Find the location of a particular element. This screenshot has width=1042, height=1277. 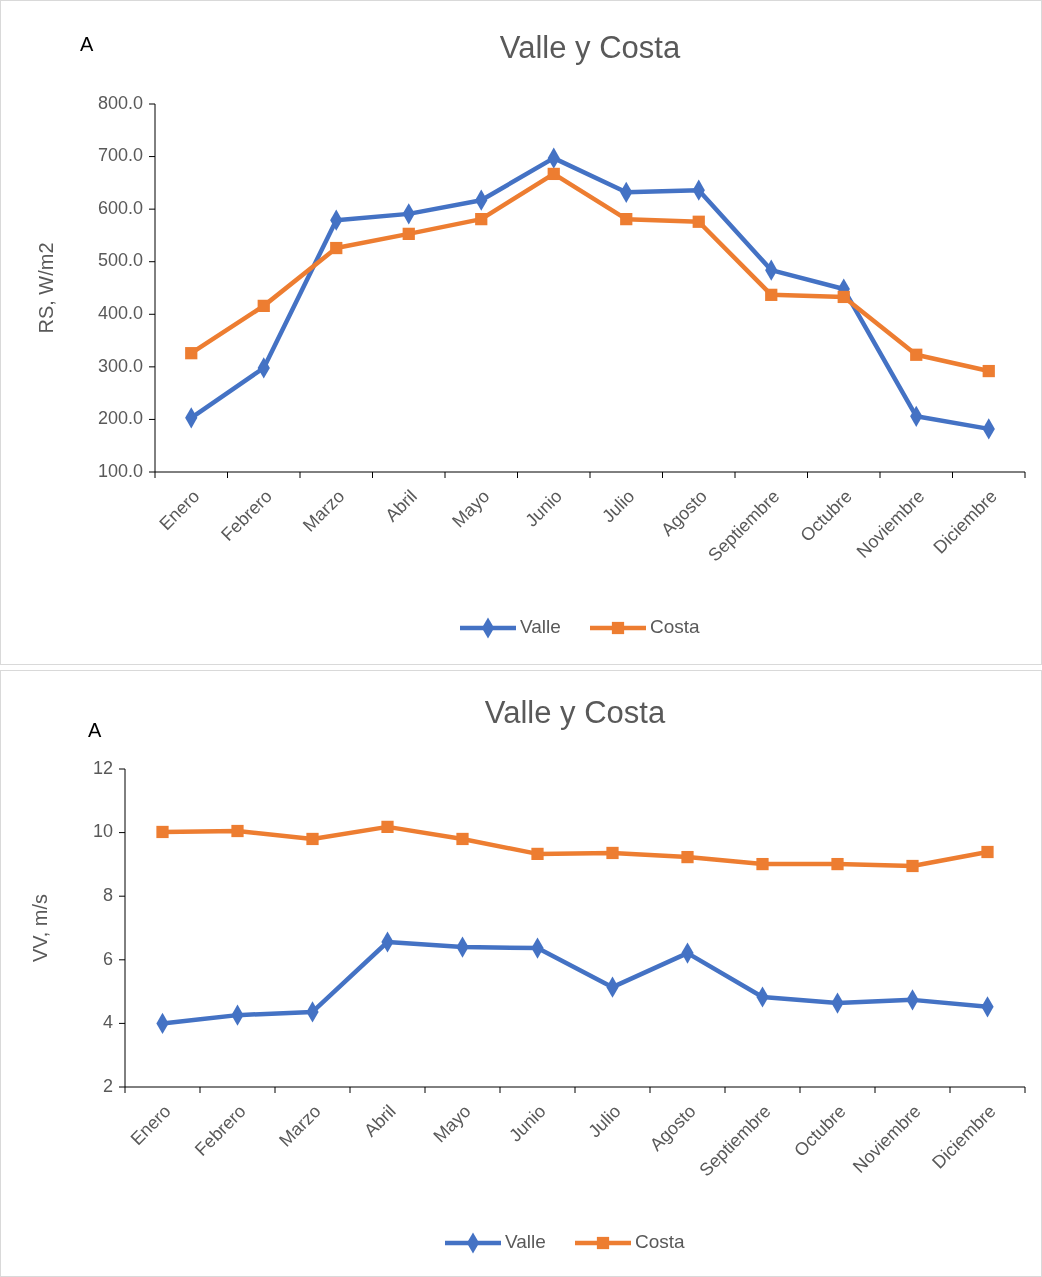

y-axis-title: VV, m/s is located at coordinates (40, 928).